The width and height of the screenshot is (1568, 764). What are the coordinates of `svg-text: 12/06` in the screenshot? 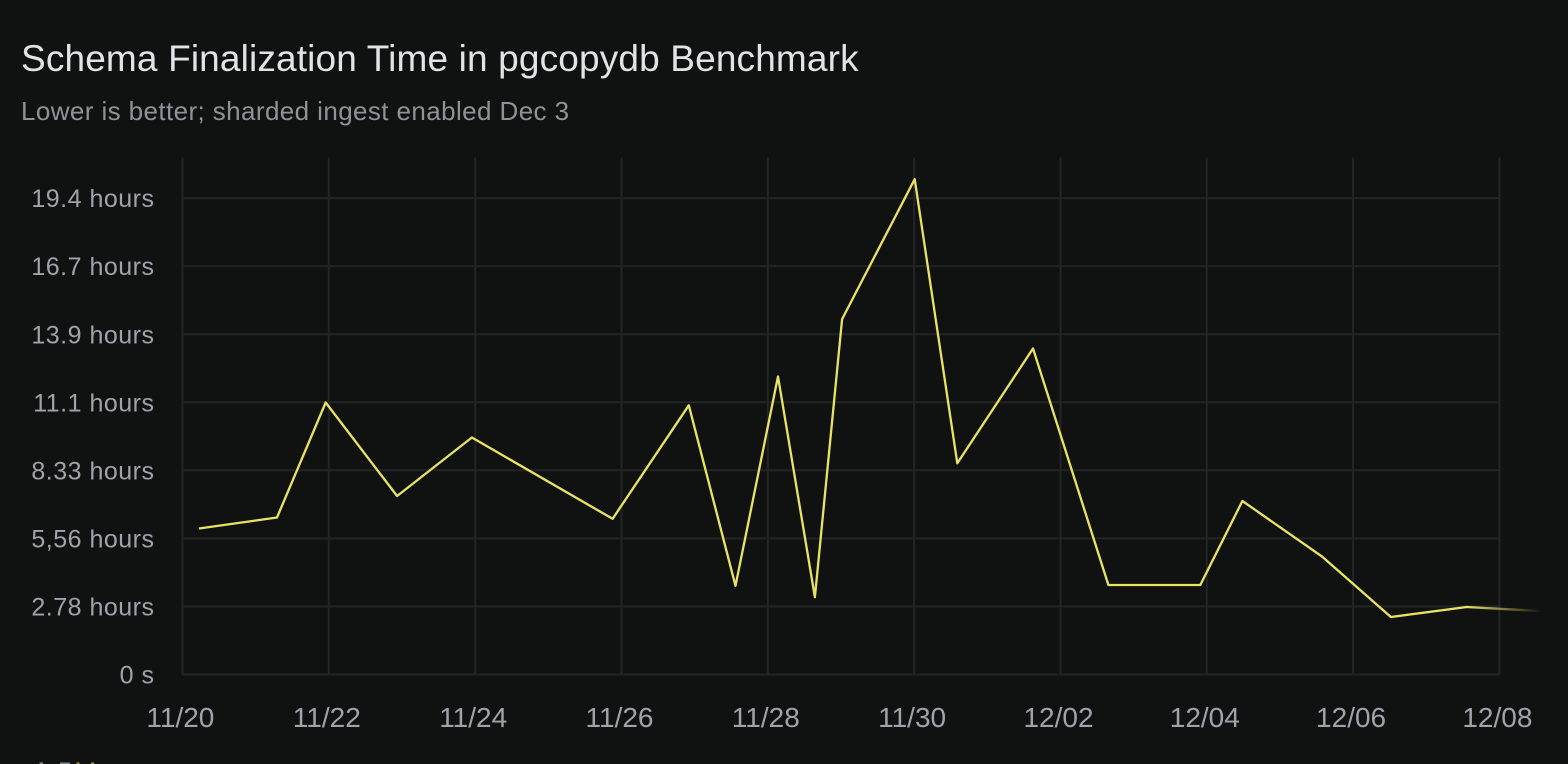 It's located at (1351, 717).